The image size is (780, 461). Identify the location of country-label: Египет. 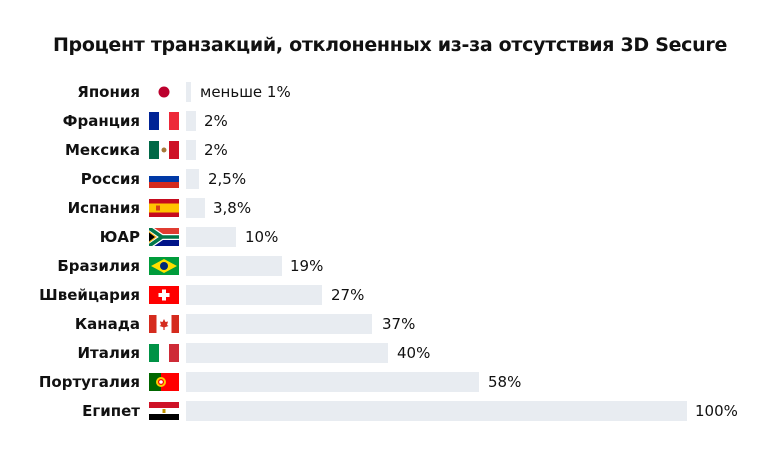
(111, 411).